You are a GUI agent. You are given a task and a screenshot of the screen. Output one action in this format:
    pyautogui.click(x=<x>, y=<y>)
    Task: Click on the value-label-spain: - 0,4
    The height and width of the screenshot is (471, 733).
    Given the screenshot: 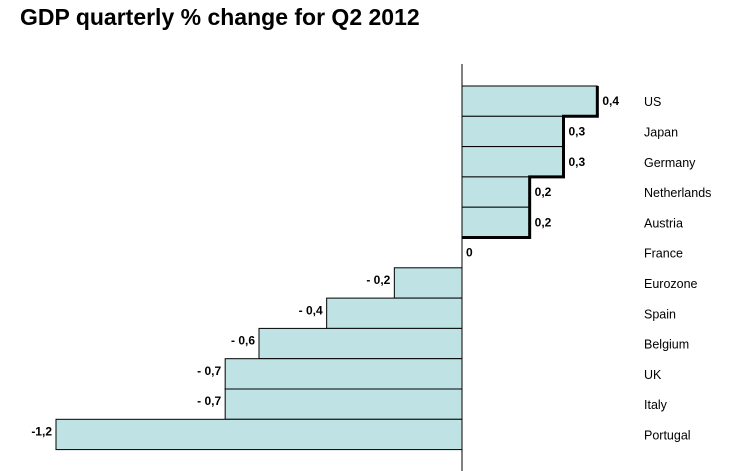 What is the action you would take?
    pyautogui.click(x=311, y=310)
    